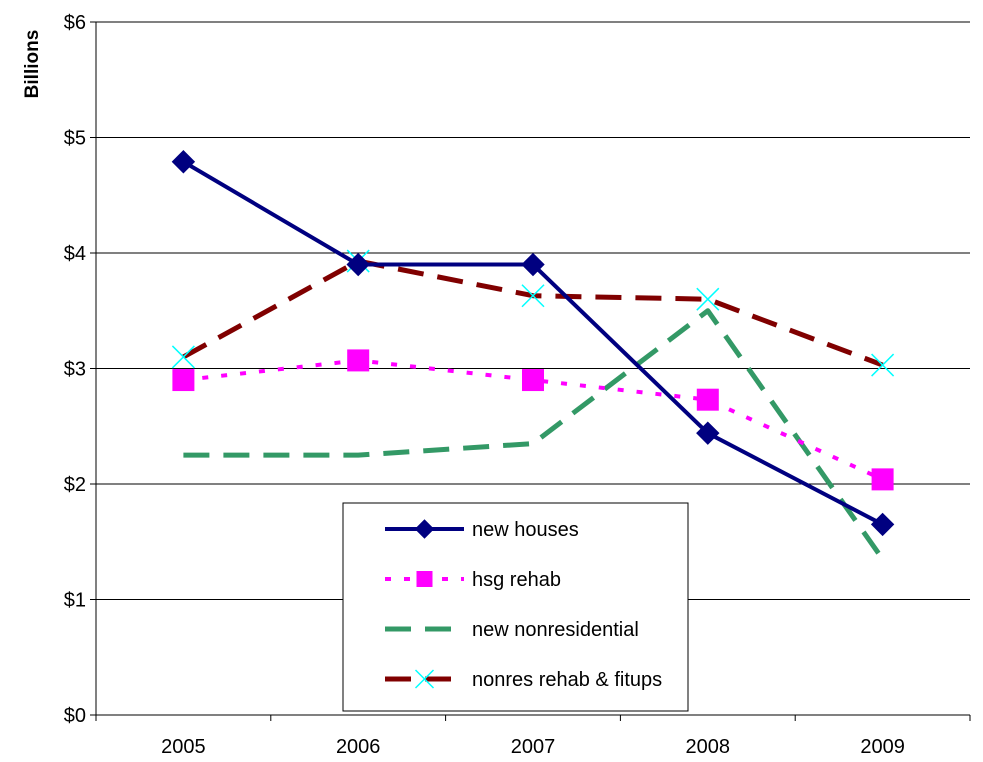 This screenshot has width=983, height=762. I want to click on x-tick-label: 2006, so click(358, 747).